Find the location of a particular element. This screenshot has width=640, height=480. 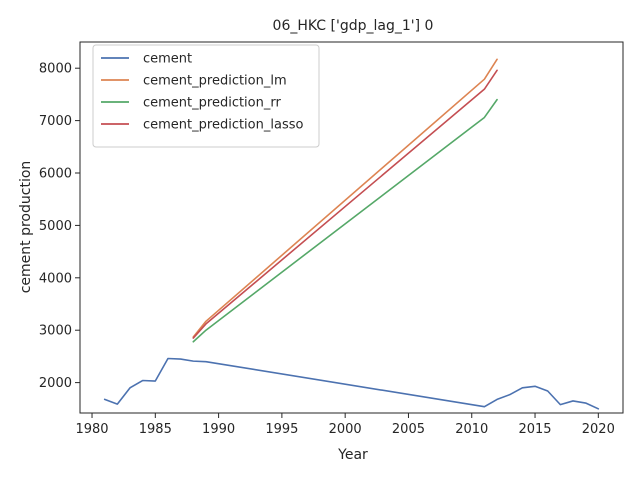

series-line-cement is located at coordinates (351, 383).